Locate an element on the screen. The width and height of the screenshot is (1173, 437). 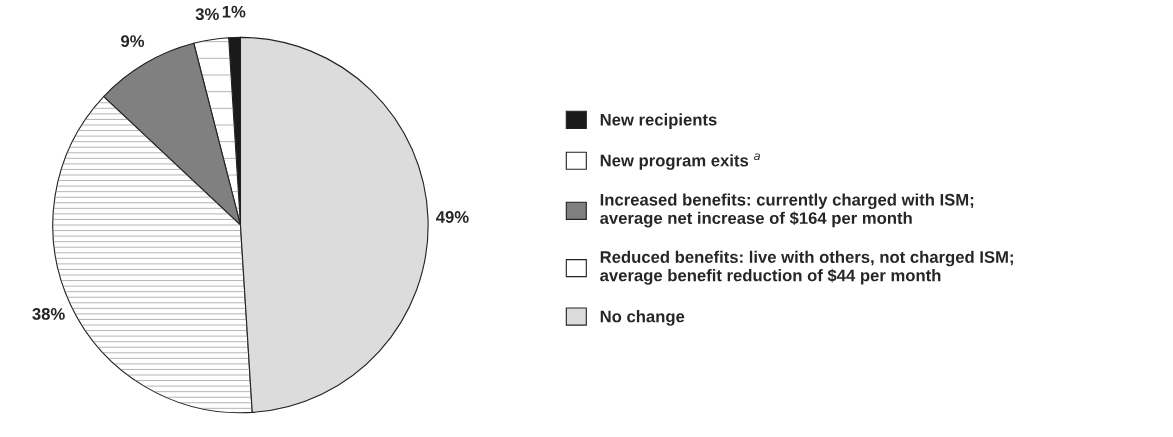
legend-label: No change is located at coordinates (642, 318).